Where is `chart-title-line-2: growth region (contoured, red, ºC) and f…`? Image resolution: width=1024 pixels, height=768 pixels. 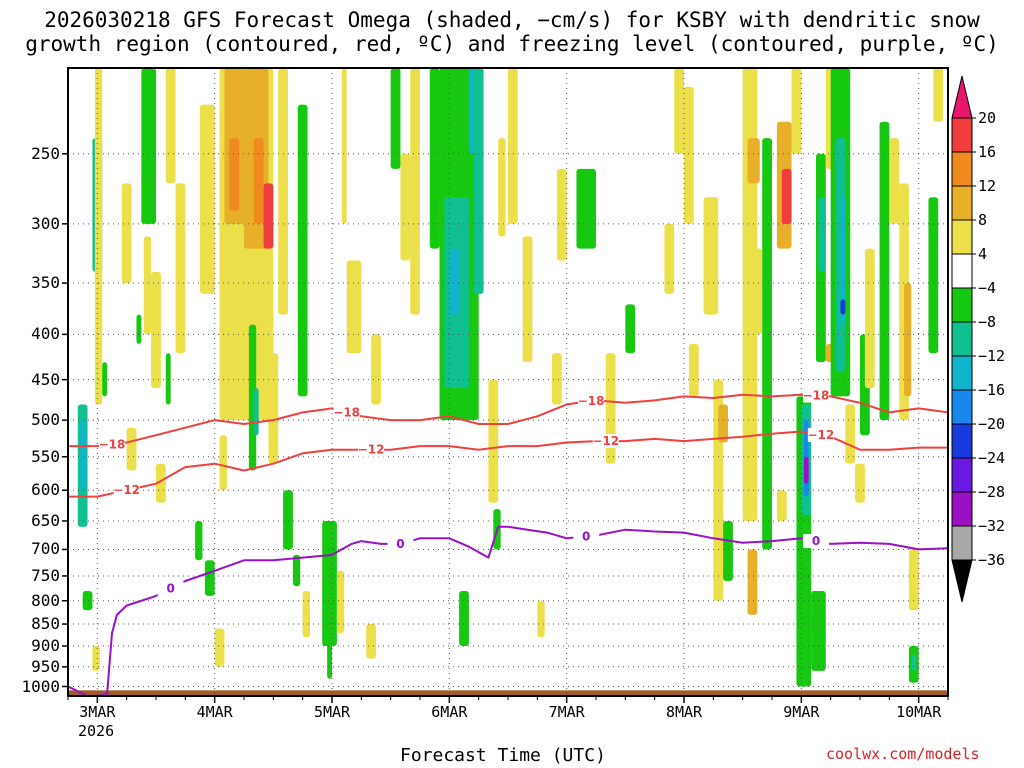
chart-title-line-2: growth region (contoured, red, ºC) and f… is located at coordinates (512, 44).